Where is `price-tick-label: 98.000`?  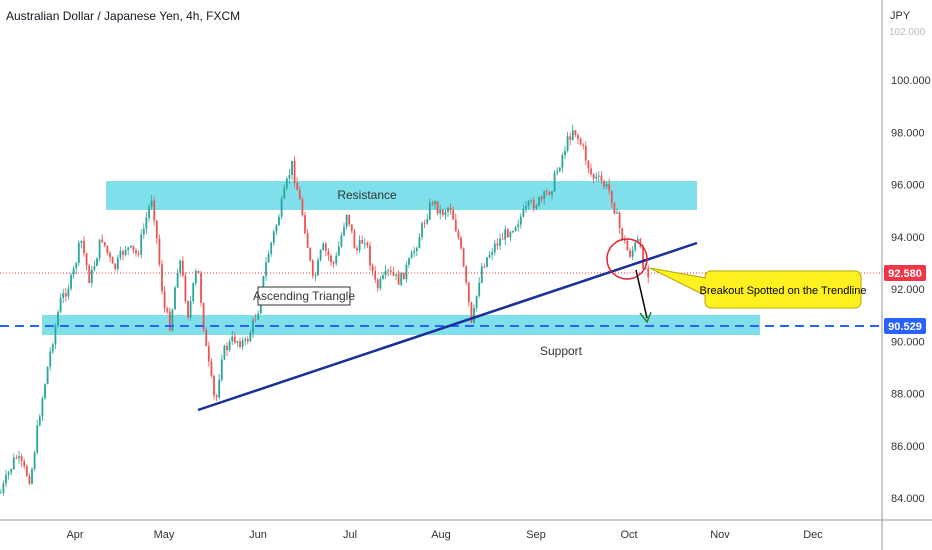 price-tick-label: 98.000 is located at coordinates (908, 133).